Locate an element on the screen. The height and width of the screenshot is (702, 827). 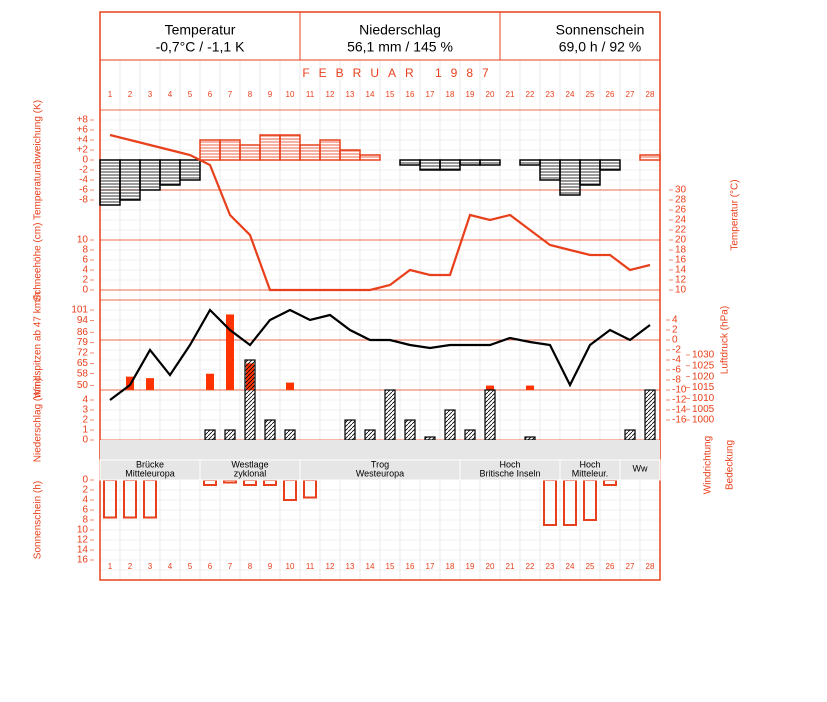
tick-label: 24 is located at coordinates (681, 220).